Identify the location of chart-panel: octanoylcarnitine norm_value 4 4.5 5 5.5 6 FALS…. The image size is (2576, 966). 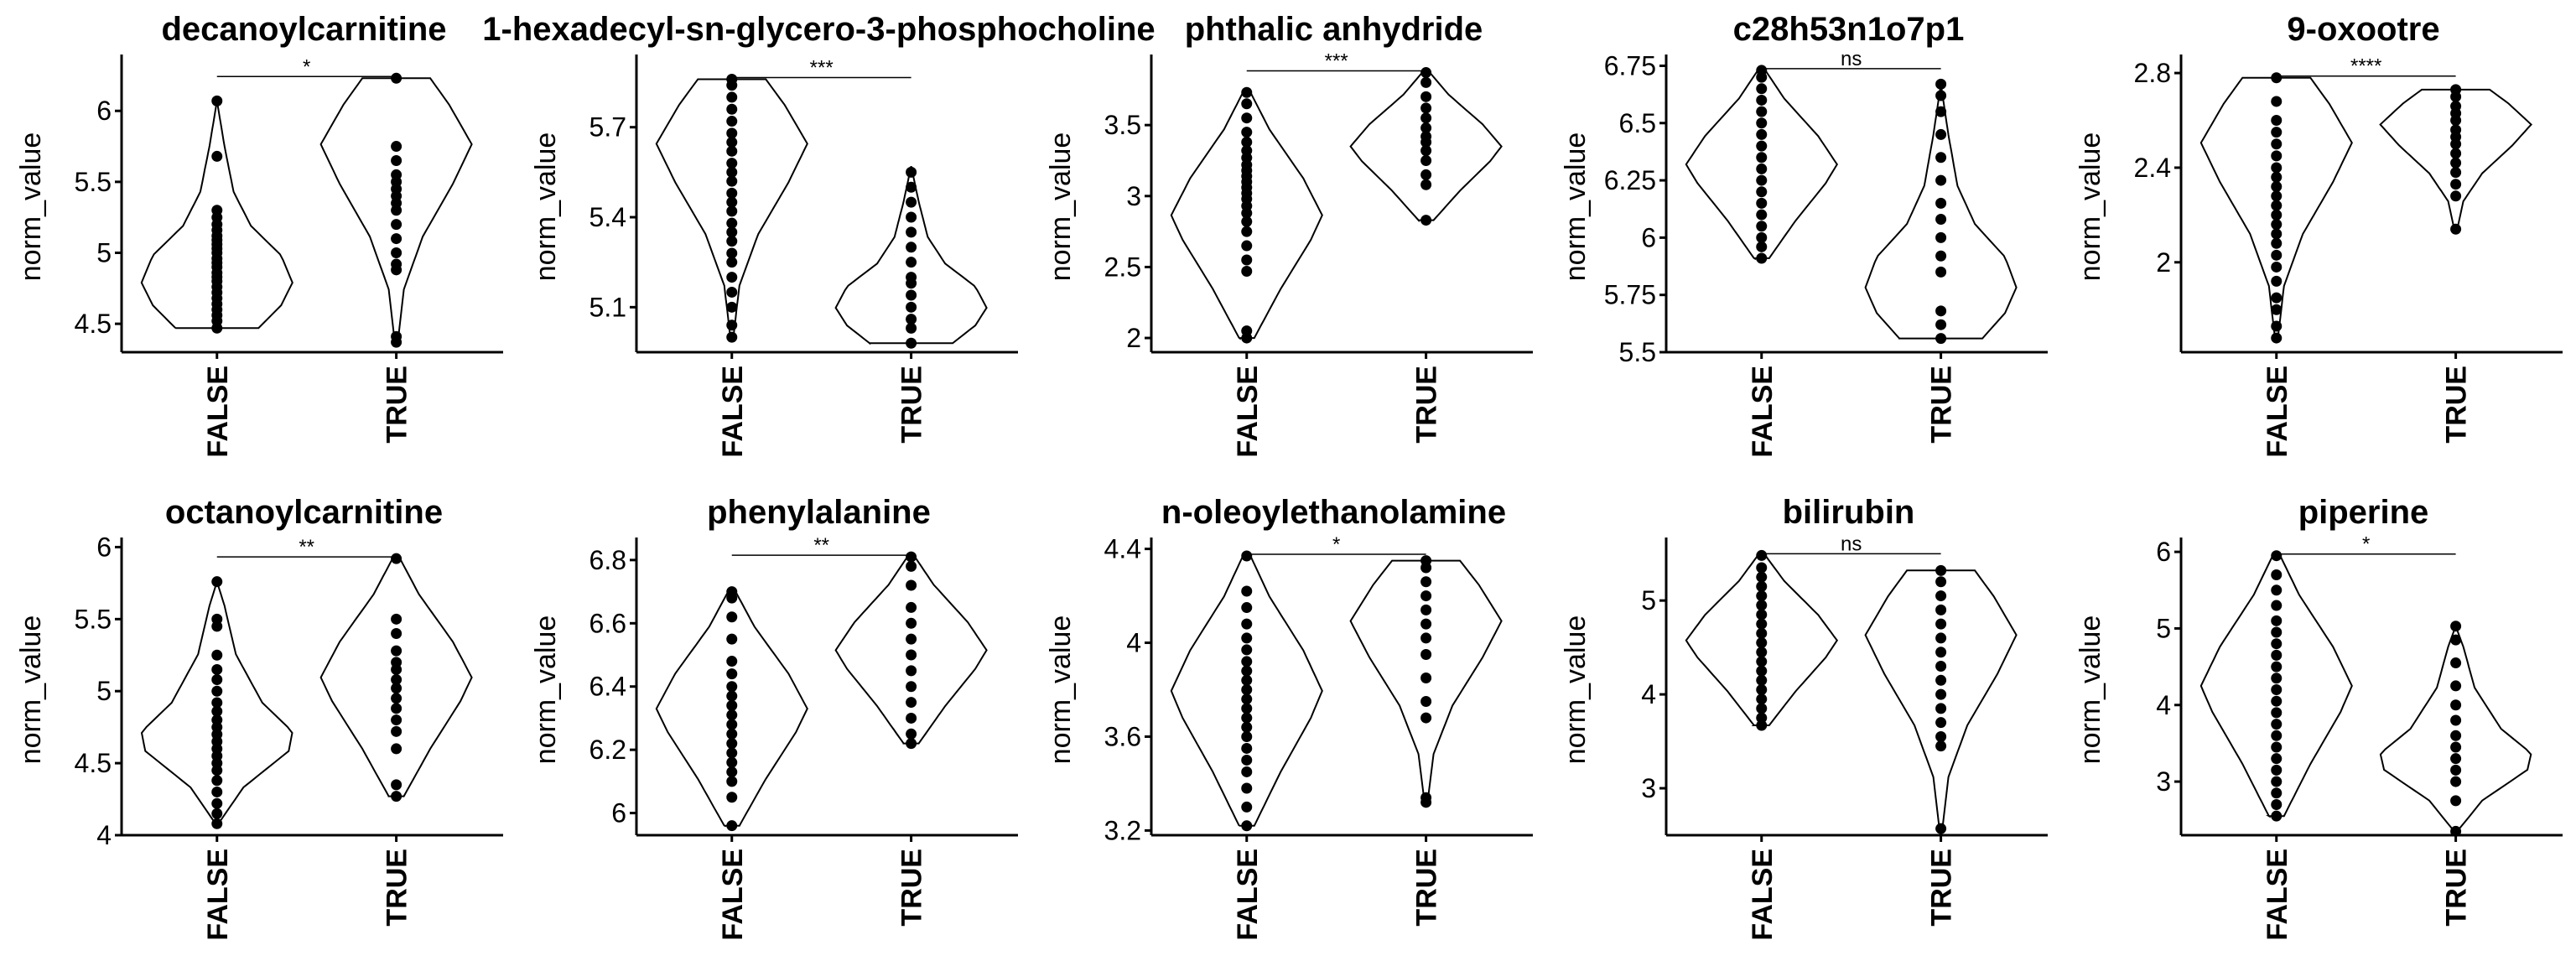
(259, 717).